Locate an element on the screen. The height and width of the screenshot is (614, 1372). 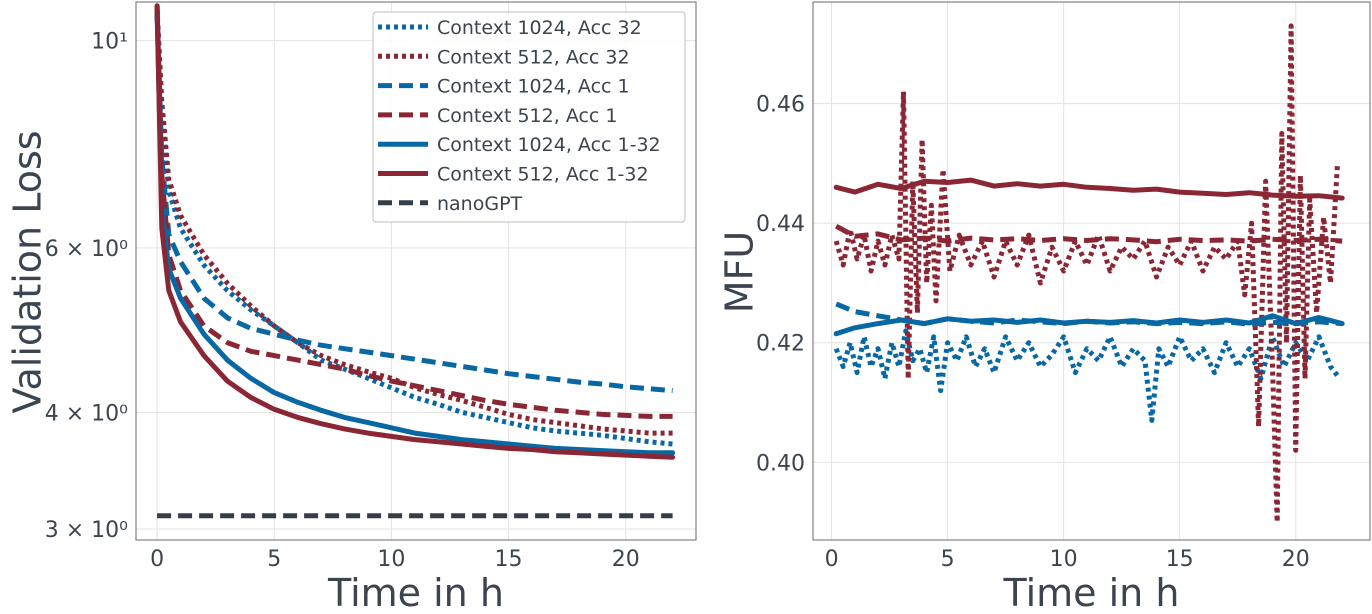
legend-label-4: Context 1024, Acc 1-32 is located at coordinates (549, 145).